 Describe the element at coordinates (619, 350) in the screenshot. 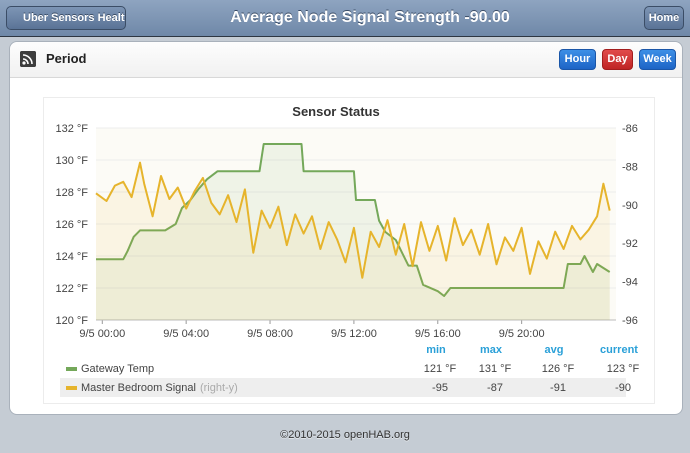

I see `legend-header-current: current` at that location.